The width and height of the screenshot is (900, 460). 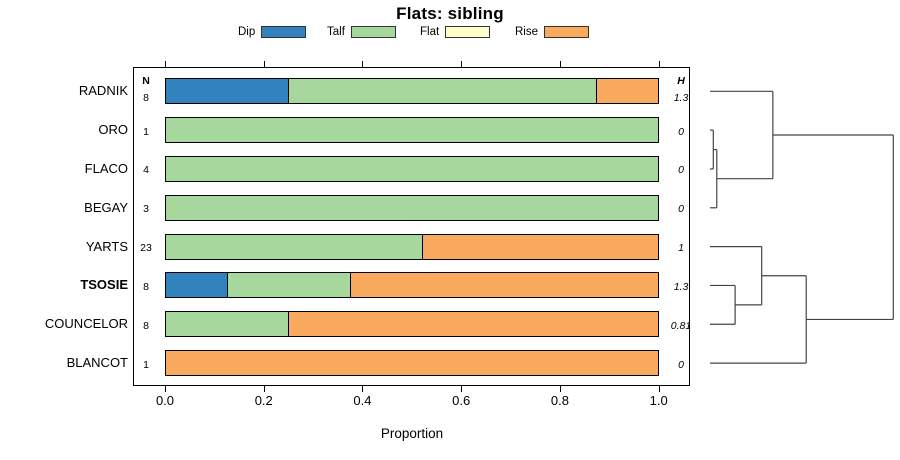 What do you see at coordinates (658, 400) in the screenshot?
I see `x-tick-label: 1.0` at bounding box center [658, 400].